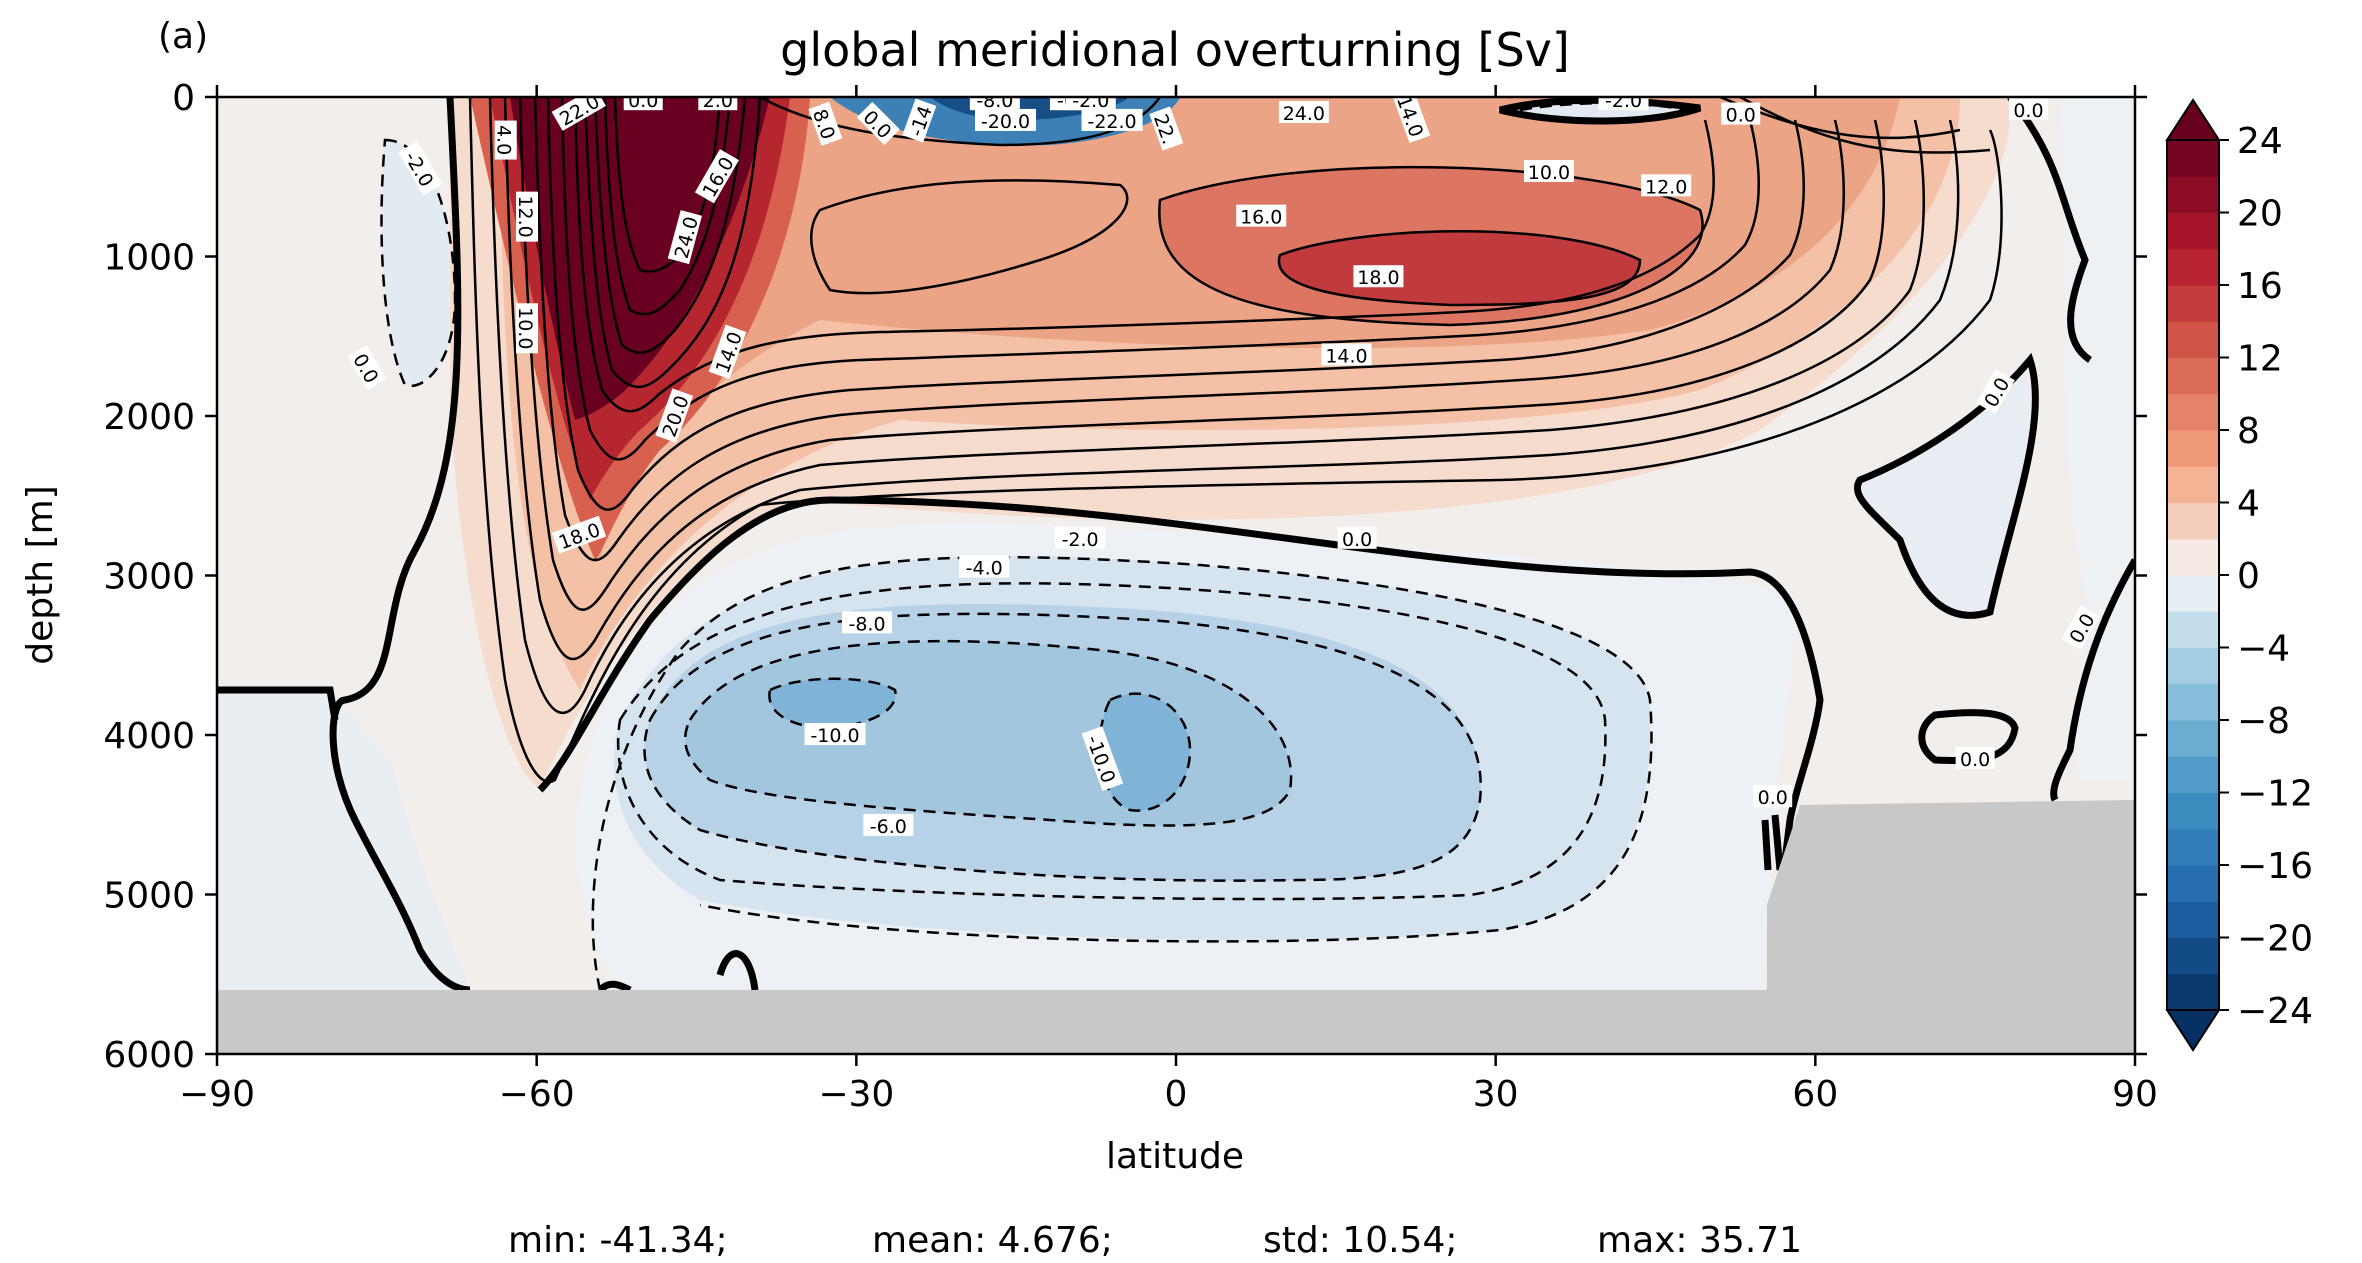  Describe the element at coordinates (149, 1055) in the screenshot. I see `y-tick-label: 6000` at that location.